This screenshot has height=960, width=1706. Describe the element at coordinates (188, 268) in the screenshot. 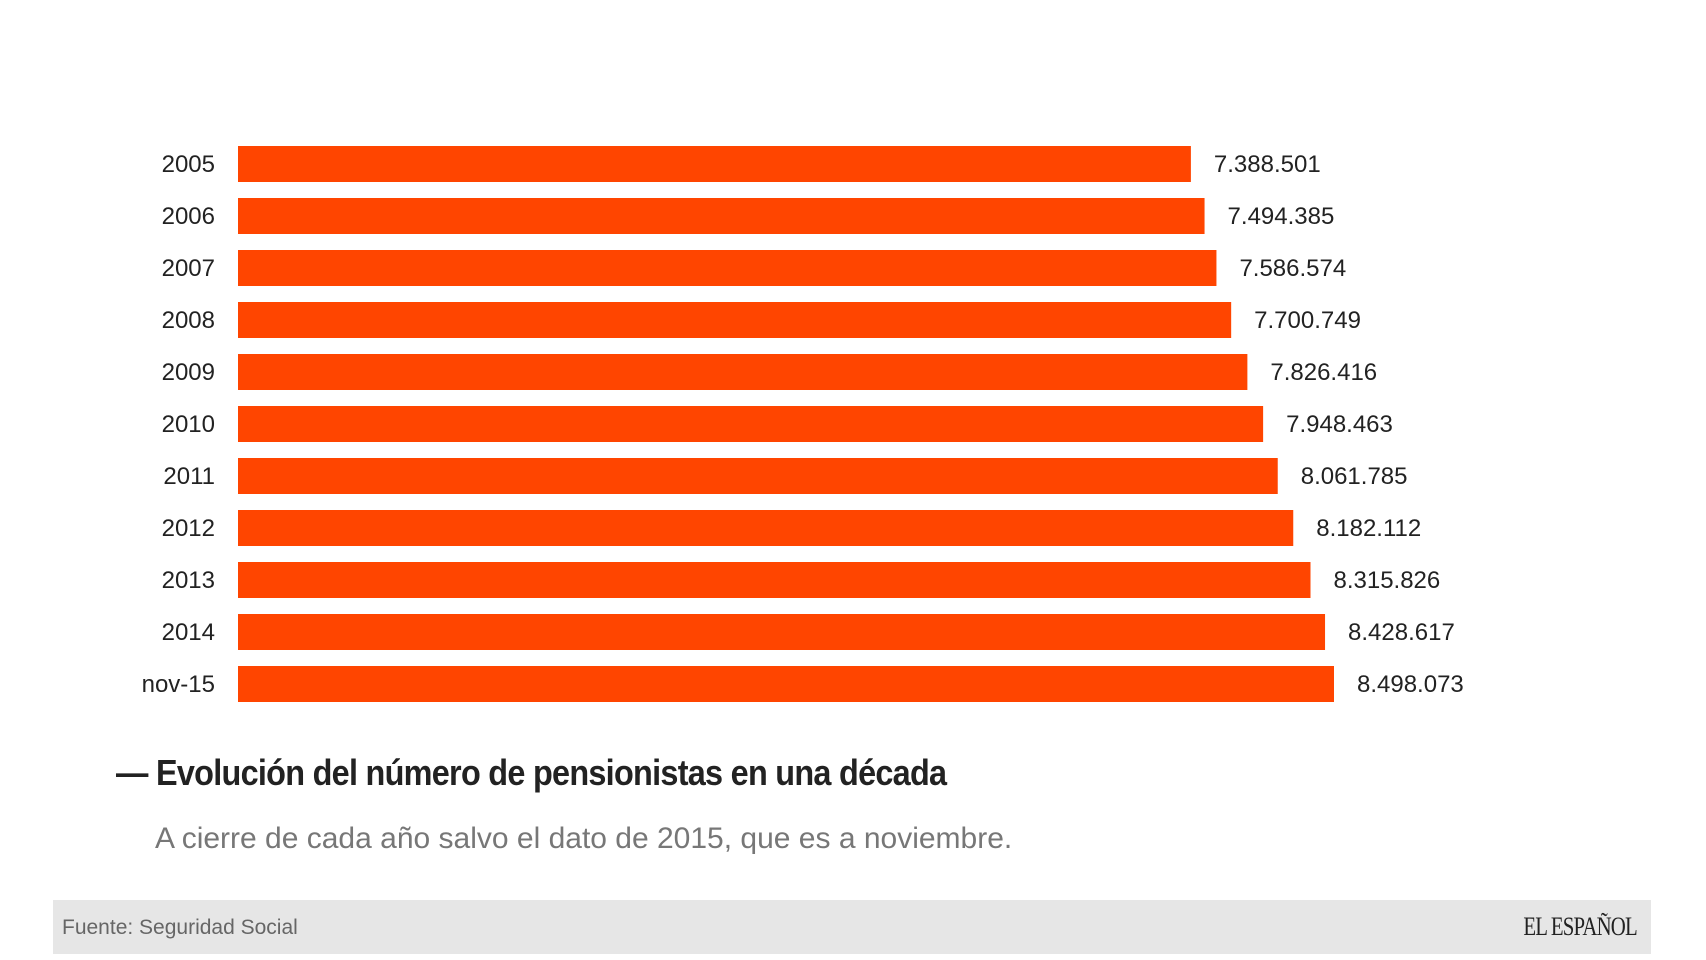

I see `category-label: 2007` at that location.